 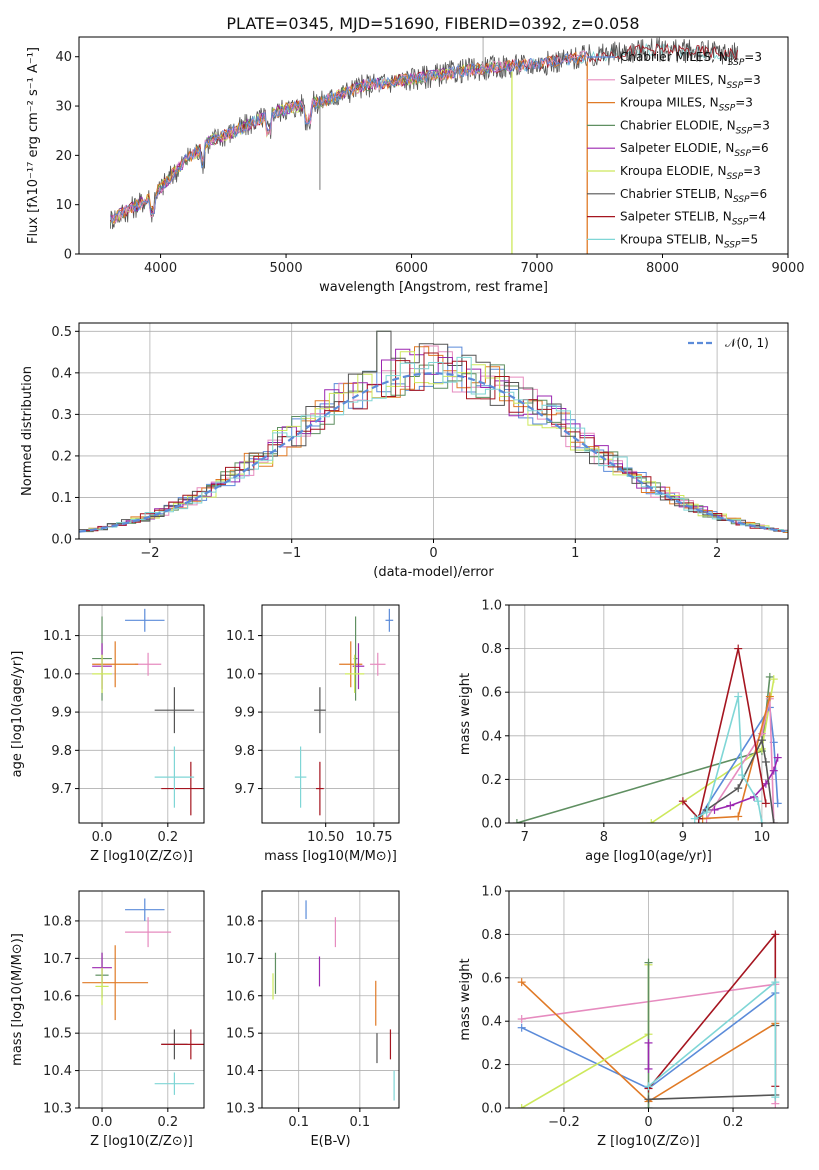 What do you see at coordinates (17, 714) in the screenshot?
I see `y-axis-label: age [log10(age/yr)]` at bounding box center [17, 714].